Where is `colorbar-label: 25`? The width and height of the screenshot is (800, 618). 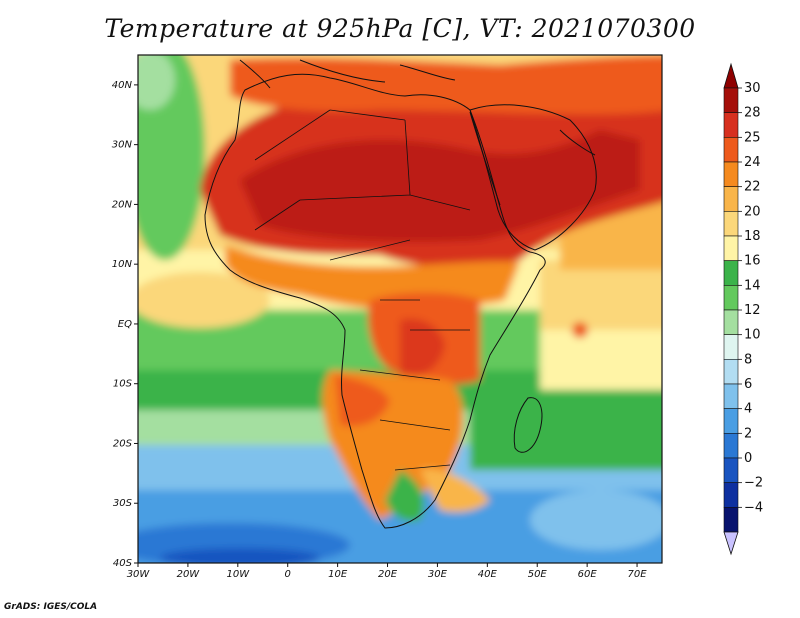
colorbar-label: 25 is located at coordinates (752, 137).